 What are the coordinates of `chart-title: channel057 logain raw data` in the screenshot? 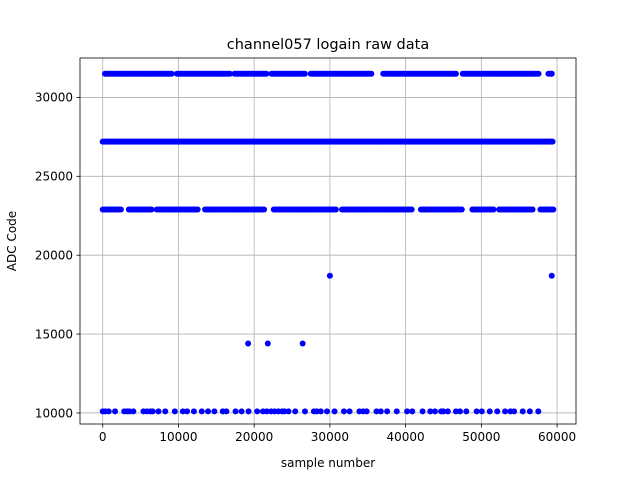 It's located at (328, 45).